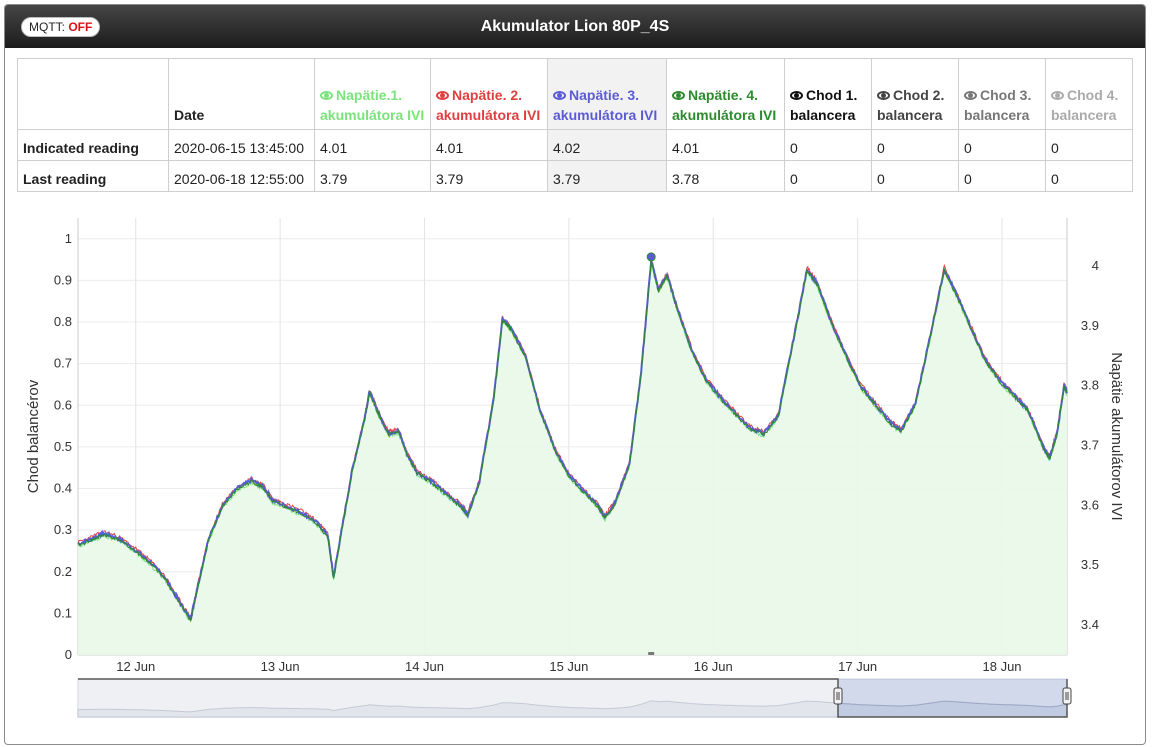 The height and width of the screenshot is (747, 1159). What do you see at coordinates (1067, 696) in the screenshot?
I see `navigator-handle-right` at bounding box center [1067, 696].